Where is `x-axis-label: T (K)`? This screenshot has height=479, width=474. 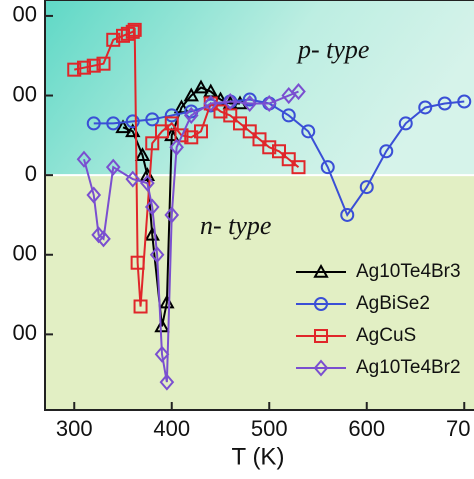
x-axis-label: T (K) is located at coordinates (258, 456).